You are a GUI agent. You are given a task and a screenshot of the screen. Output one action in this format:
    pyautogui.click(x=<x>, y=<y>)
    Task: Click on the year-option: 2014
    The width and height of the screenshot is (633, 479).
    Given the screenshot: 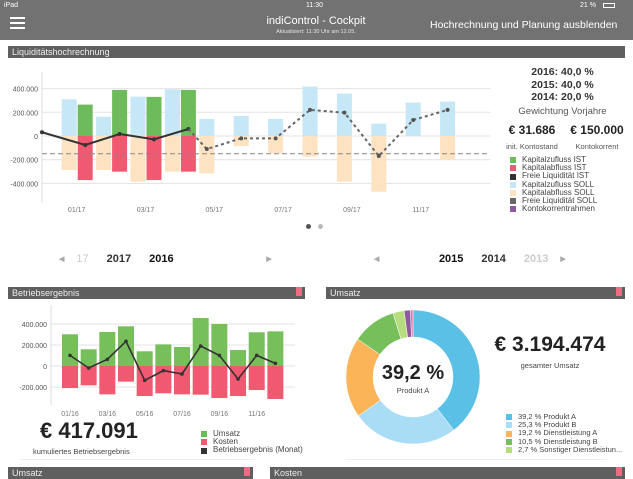 What is the action you would take?
    pyautogui.click(x=493, y=259)
    